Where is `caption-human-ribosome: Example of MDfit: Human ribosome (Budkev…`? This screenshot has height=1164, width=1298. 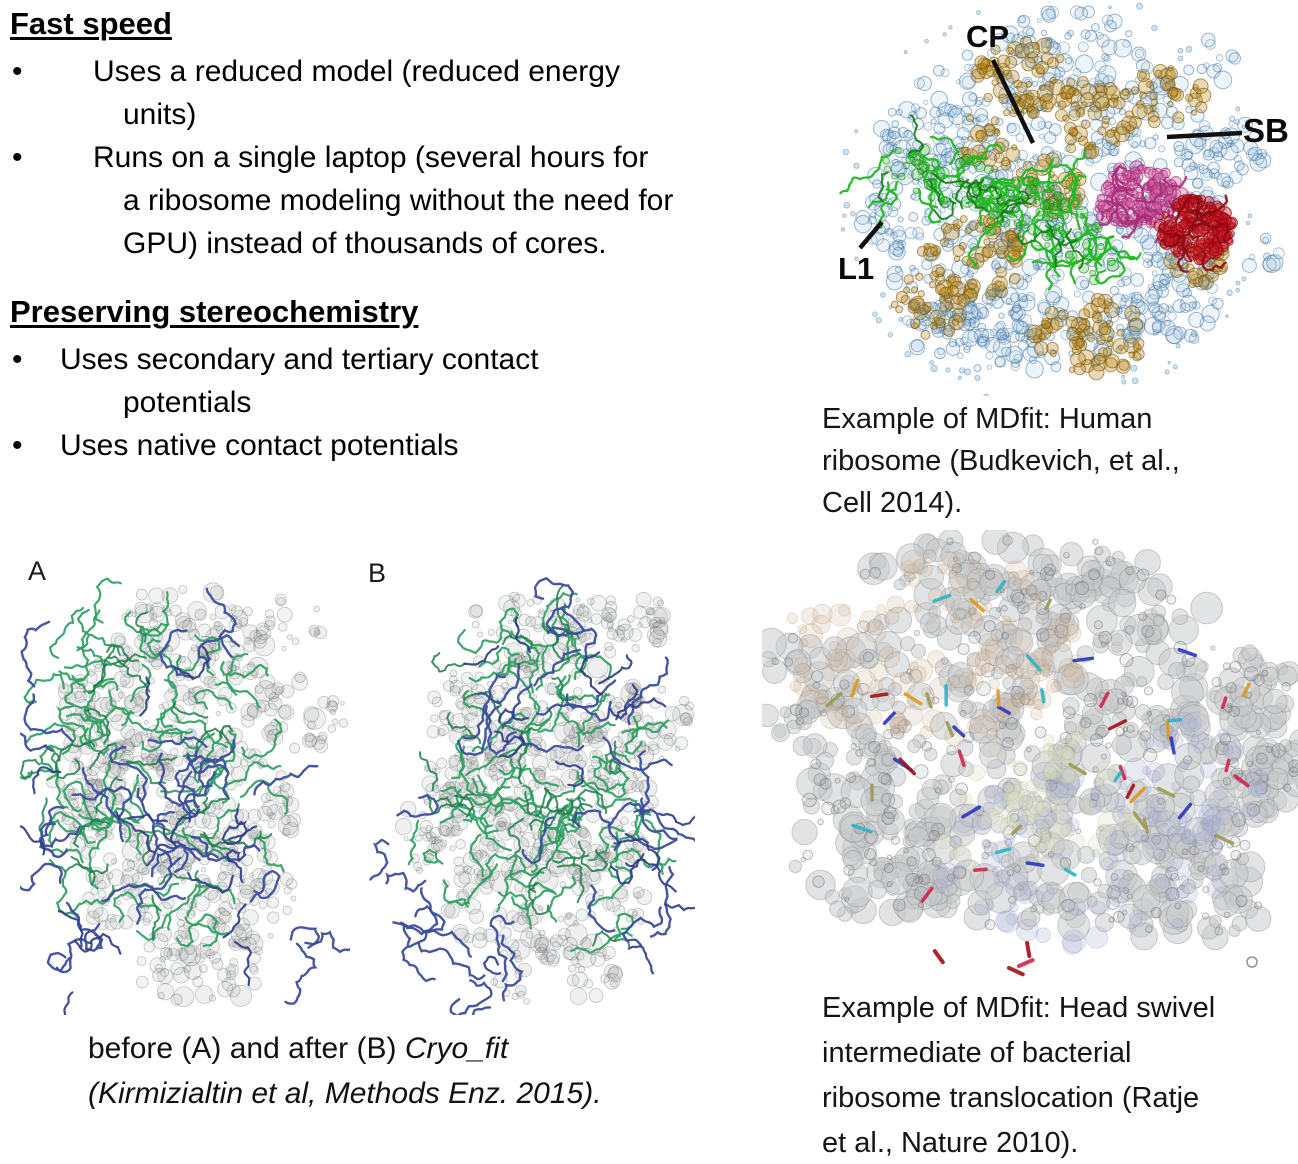 caption-human-ribosome: Example of MDfit: Human ribosome (Budkev… is located at coordinates (1001, 461).